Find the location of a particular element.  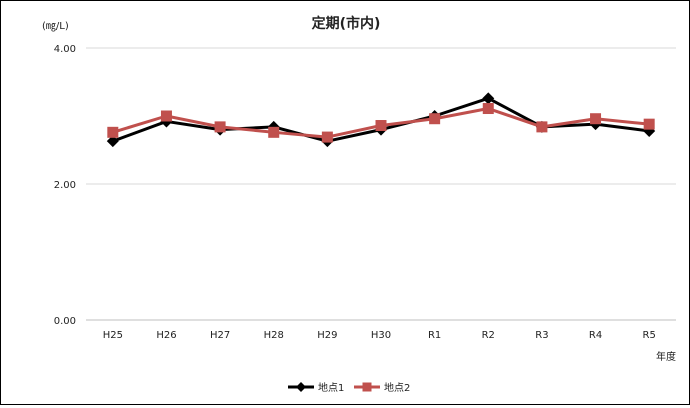

x-tick-label: H30 is located at coordinates (381, 335).